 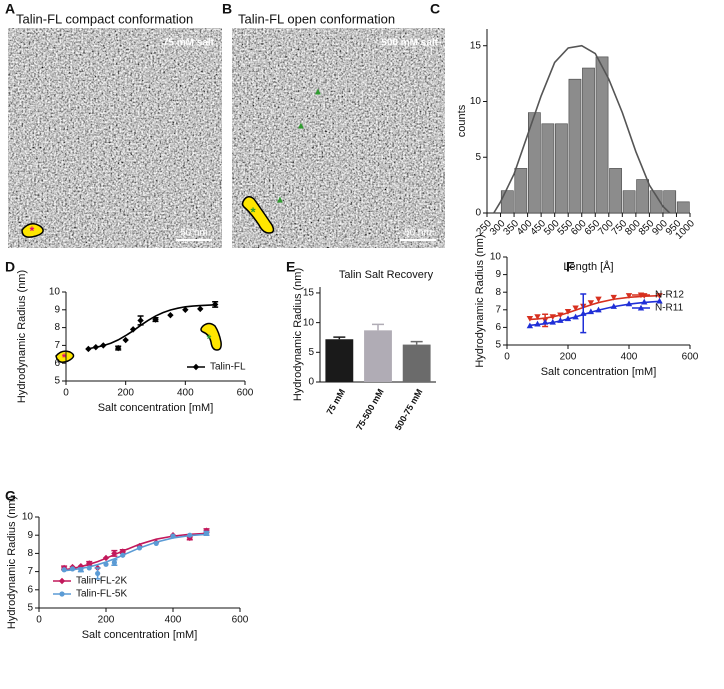 I want to click on panel-letter: F, so click(x=570, y=267).